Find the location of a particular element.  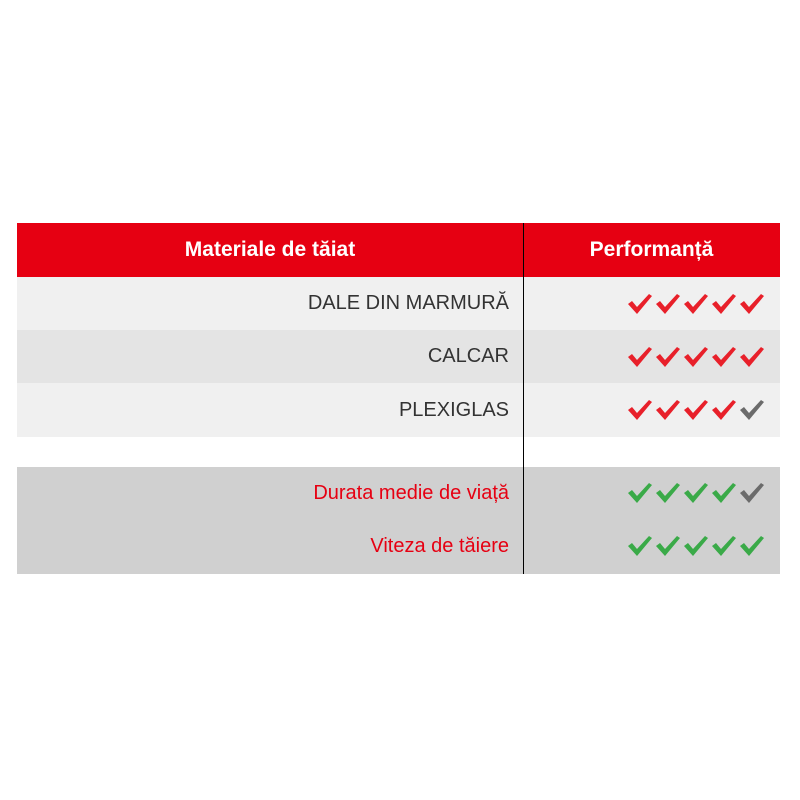

table-row: Durata medie de viață is located at coordinates (398, 493).